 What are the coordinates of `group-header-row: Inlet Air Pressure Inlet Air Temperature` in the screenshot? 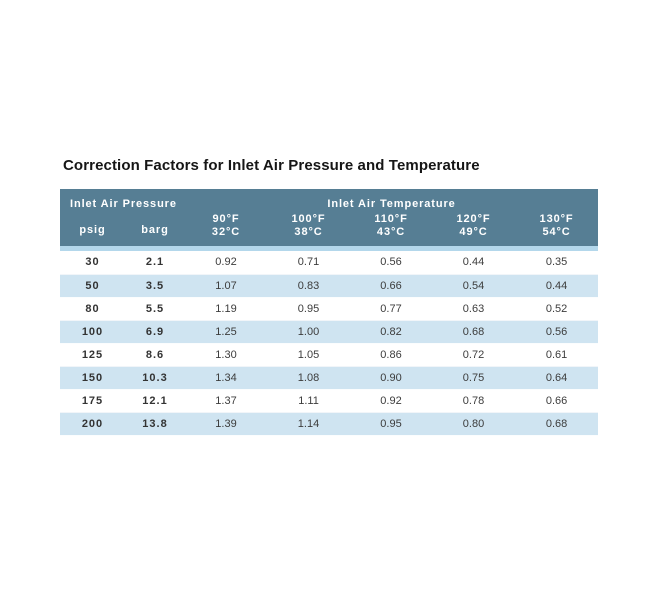 It's located at (329, 200).